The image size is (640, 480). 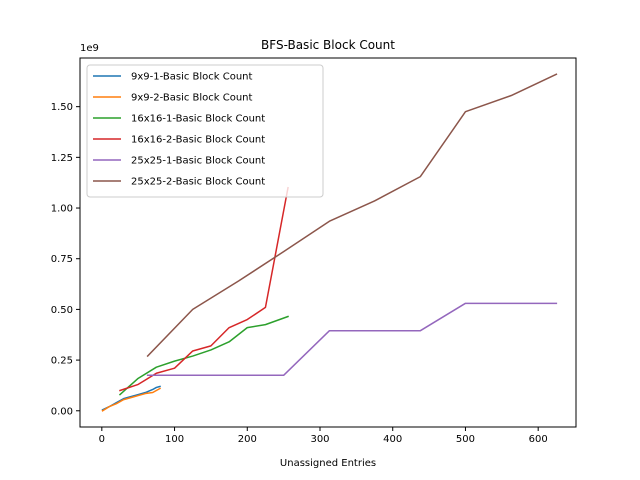 I want to click on x-tick-label: 100, so click(x=174, y=439).